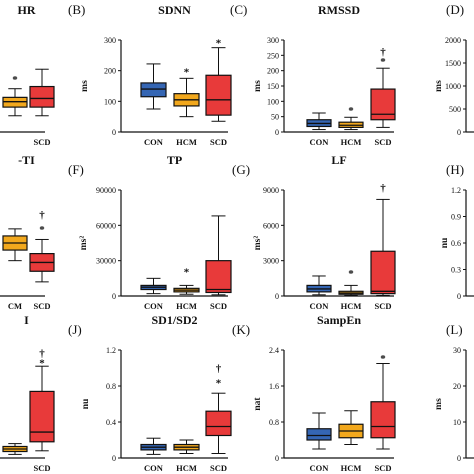 The width and height of the screenshot is (474, 474). I want to click on y-tick-label: 100, so click(273, 101).